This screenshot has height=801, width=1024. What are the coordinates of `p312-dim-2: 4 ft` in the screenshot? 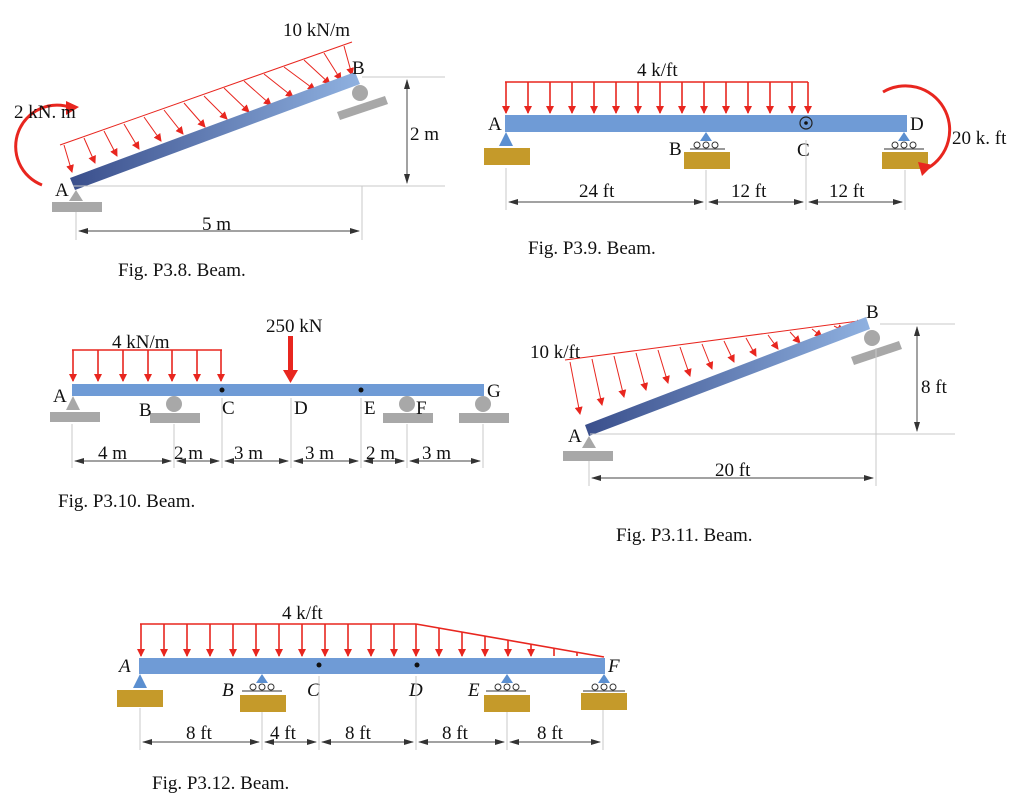 It's located at (283, 733).